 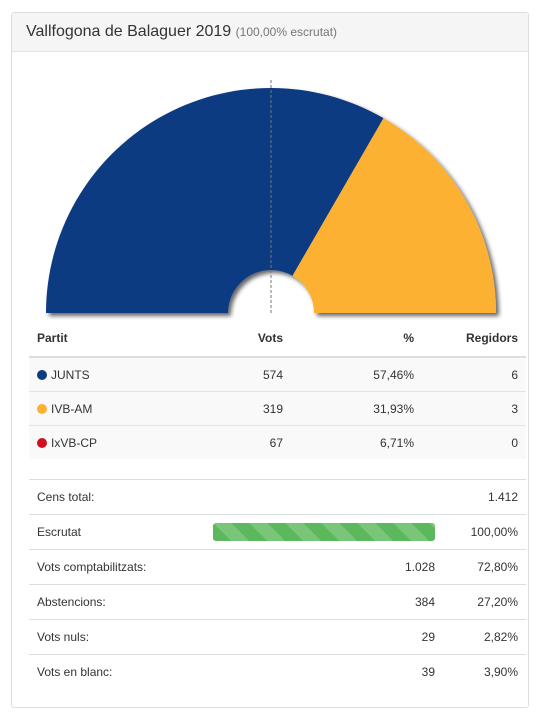 I want to click on counted-progress-bar, so click(x=324, y=532).